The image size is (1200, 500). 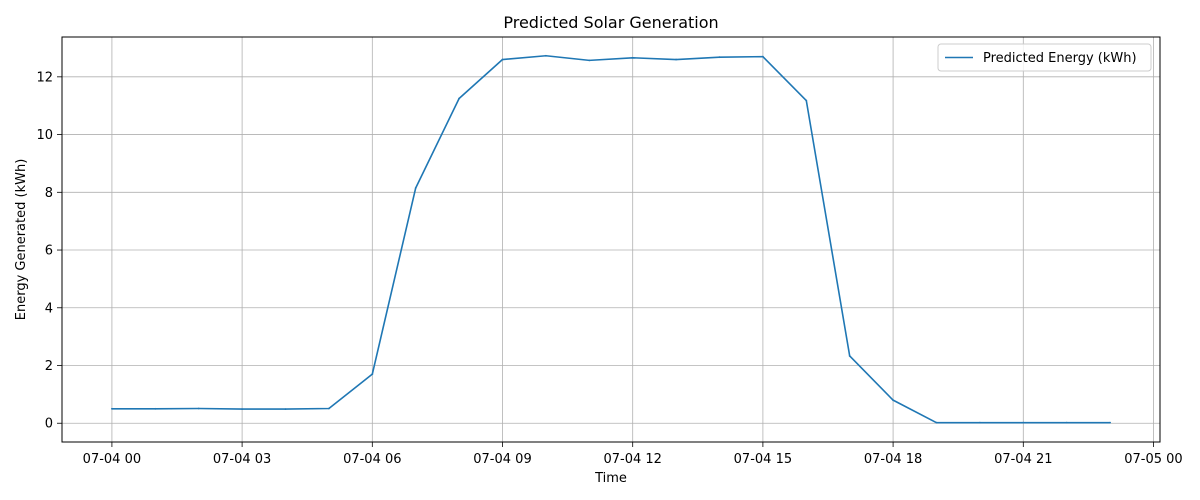 What do you see at coordinates (372, 459) in the screenshot?
I see `x-tick-label: 07-04 06` at bounding box center [372, 459].